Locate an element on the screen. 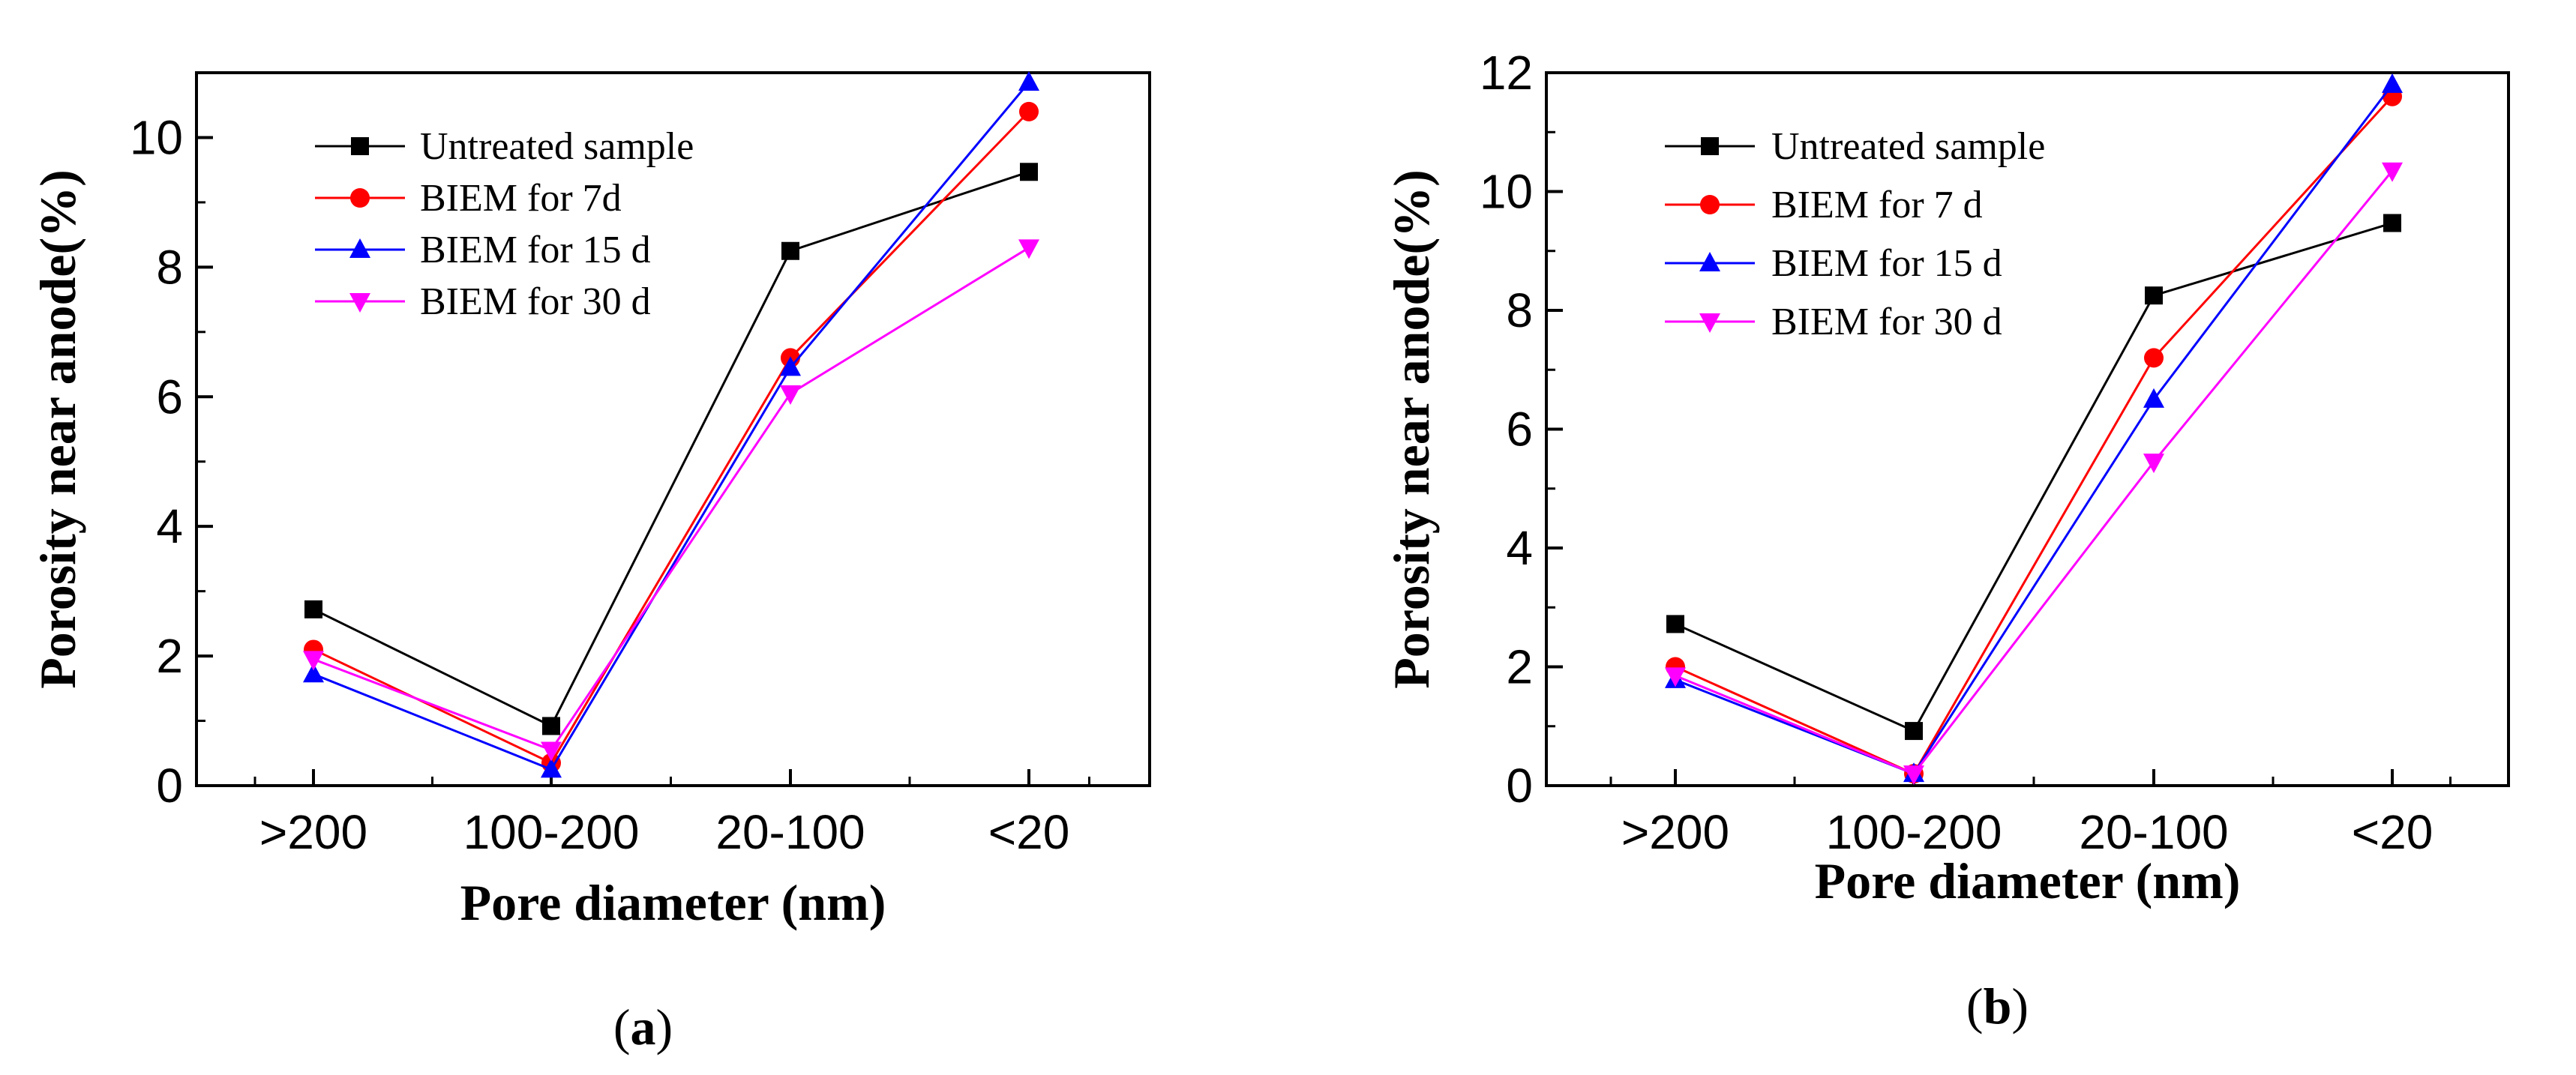 This screenshot has width=2576, height=1075. legend-label: BIEM for 7d is located at coordinates (521, 198).